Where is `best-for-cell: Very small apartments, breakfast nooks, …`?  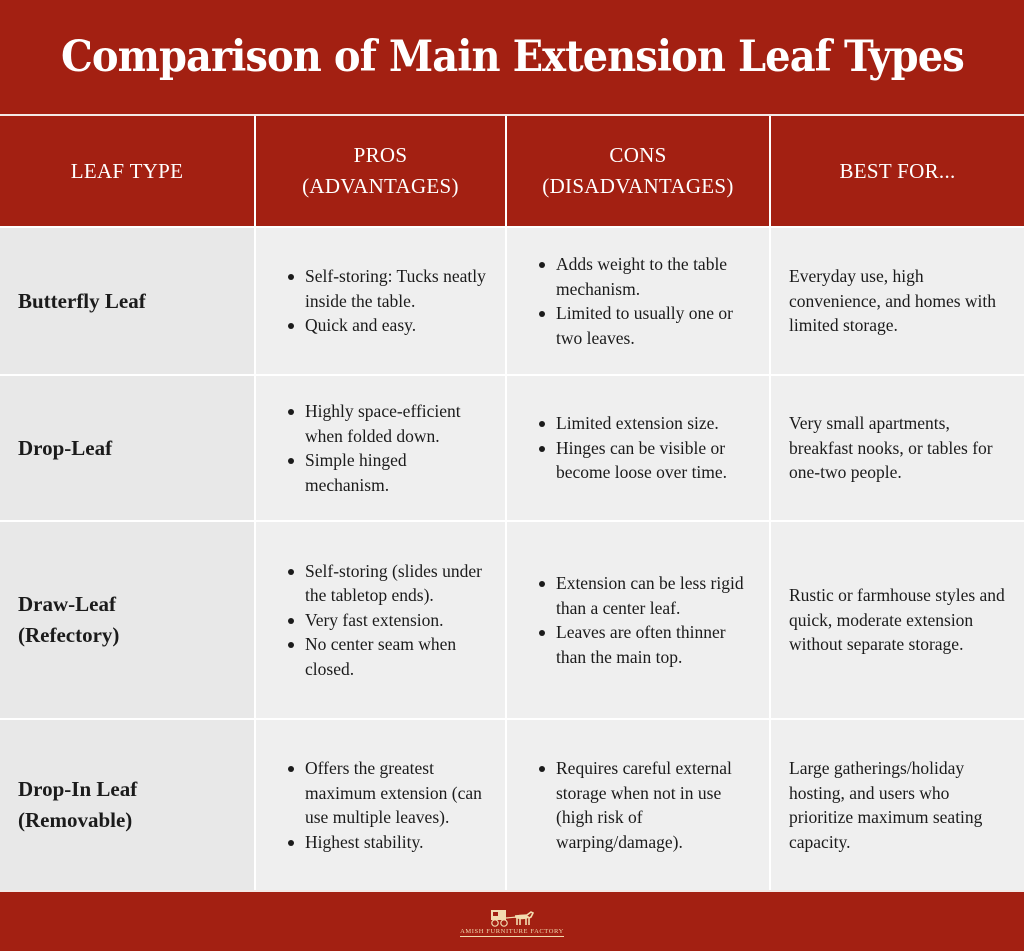
best-for-cell: Very small apartments, breakfast nooks, … is located at coordinates (897, 448).